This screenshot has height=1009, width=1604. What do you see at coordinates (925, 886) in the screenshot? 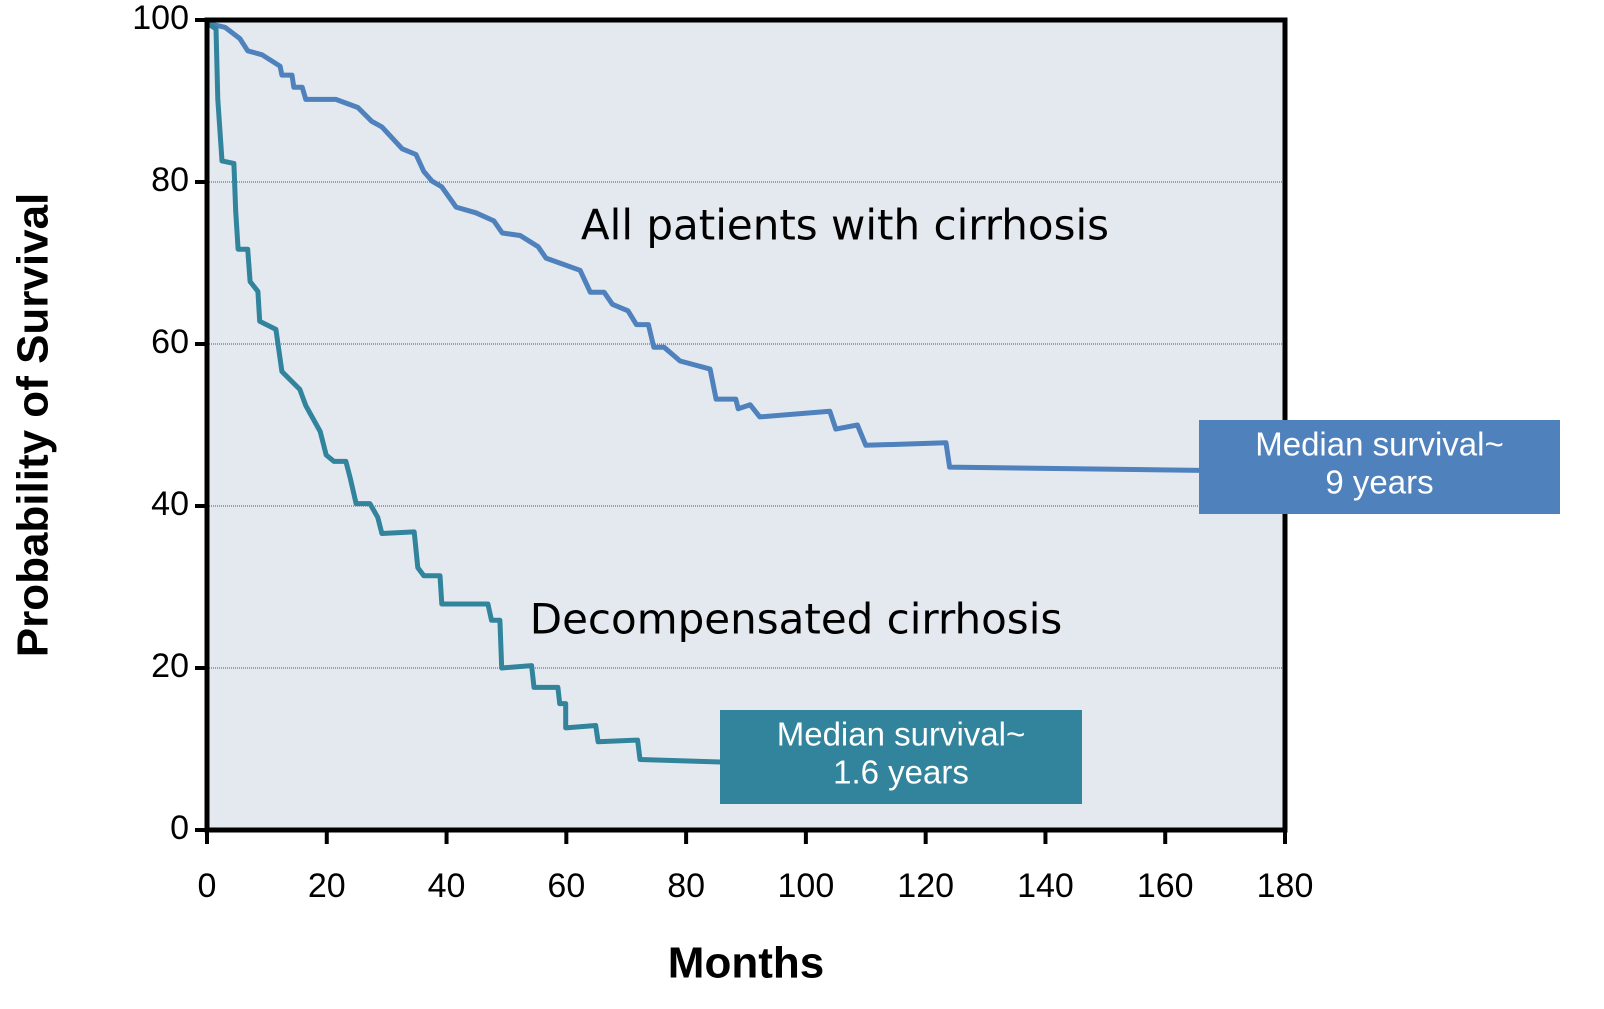
I see `x-tick-label: 120` at bounding box center [925, 886].